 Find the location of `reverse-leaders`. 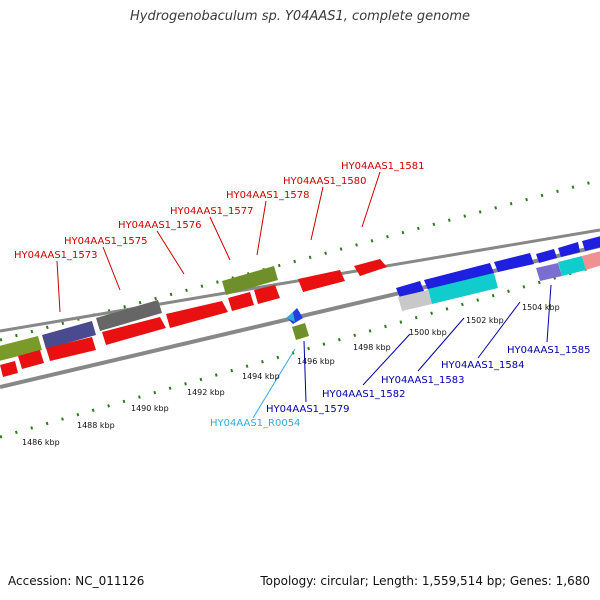

reverse-leaders is located at coordinates (427, 343).